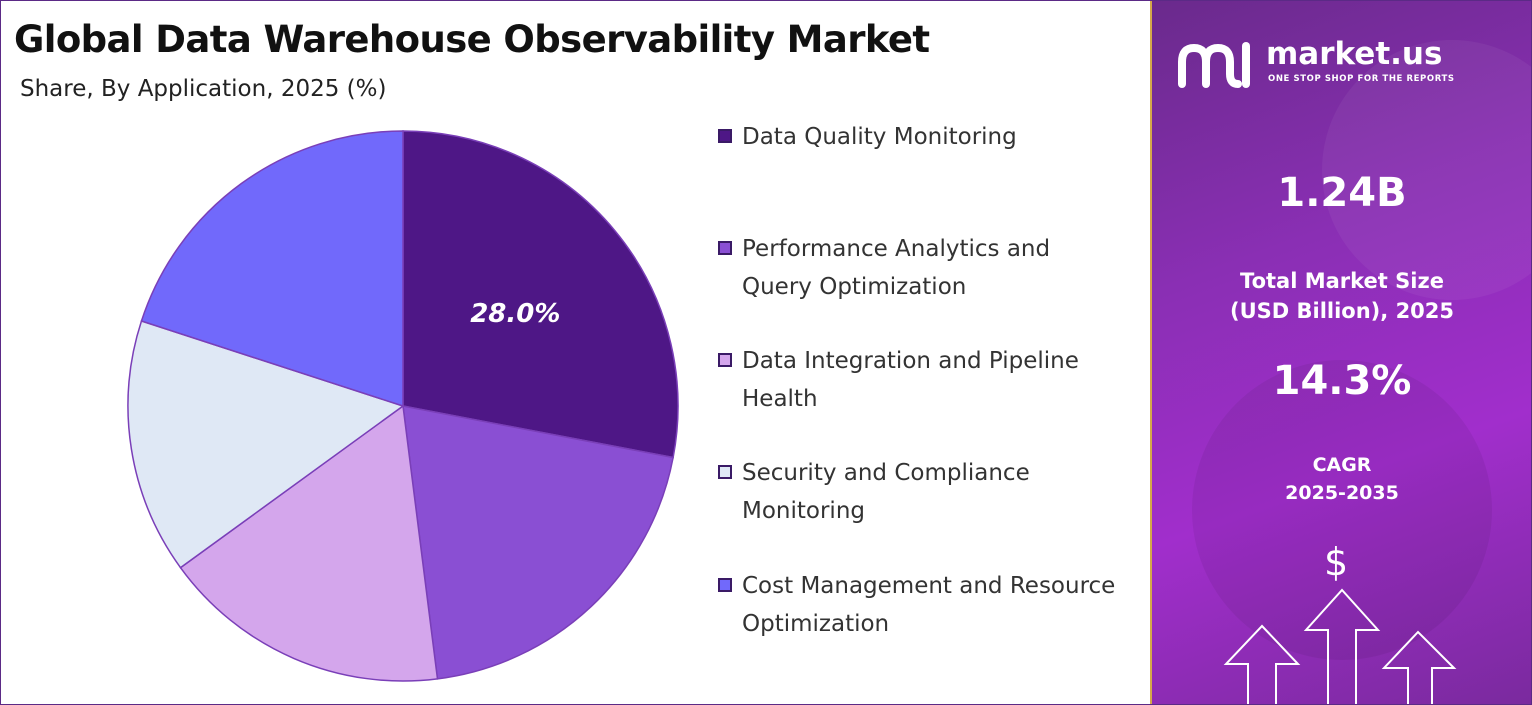 This screenshot has height=705, width=1532. I want to click on pie-data-label-0: 28.0%, so click(515, 314).